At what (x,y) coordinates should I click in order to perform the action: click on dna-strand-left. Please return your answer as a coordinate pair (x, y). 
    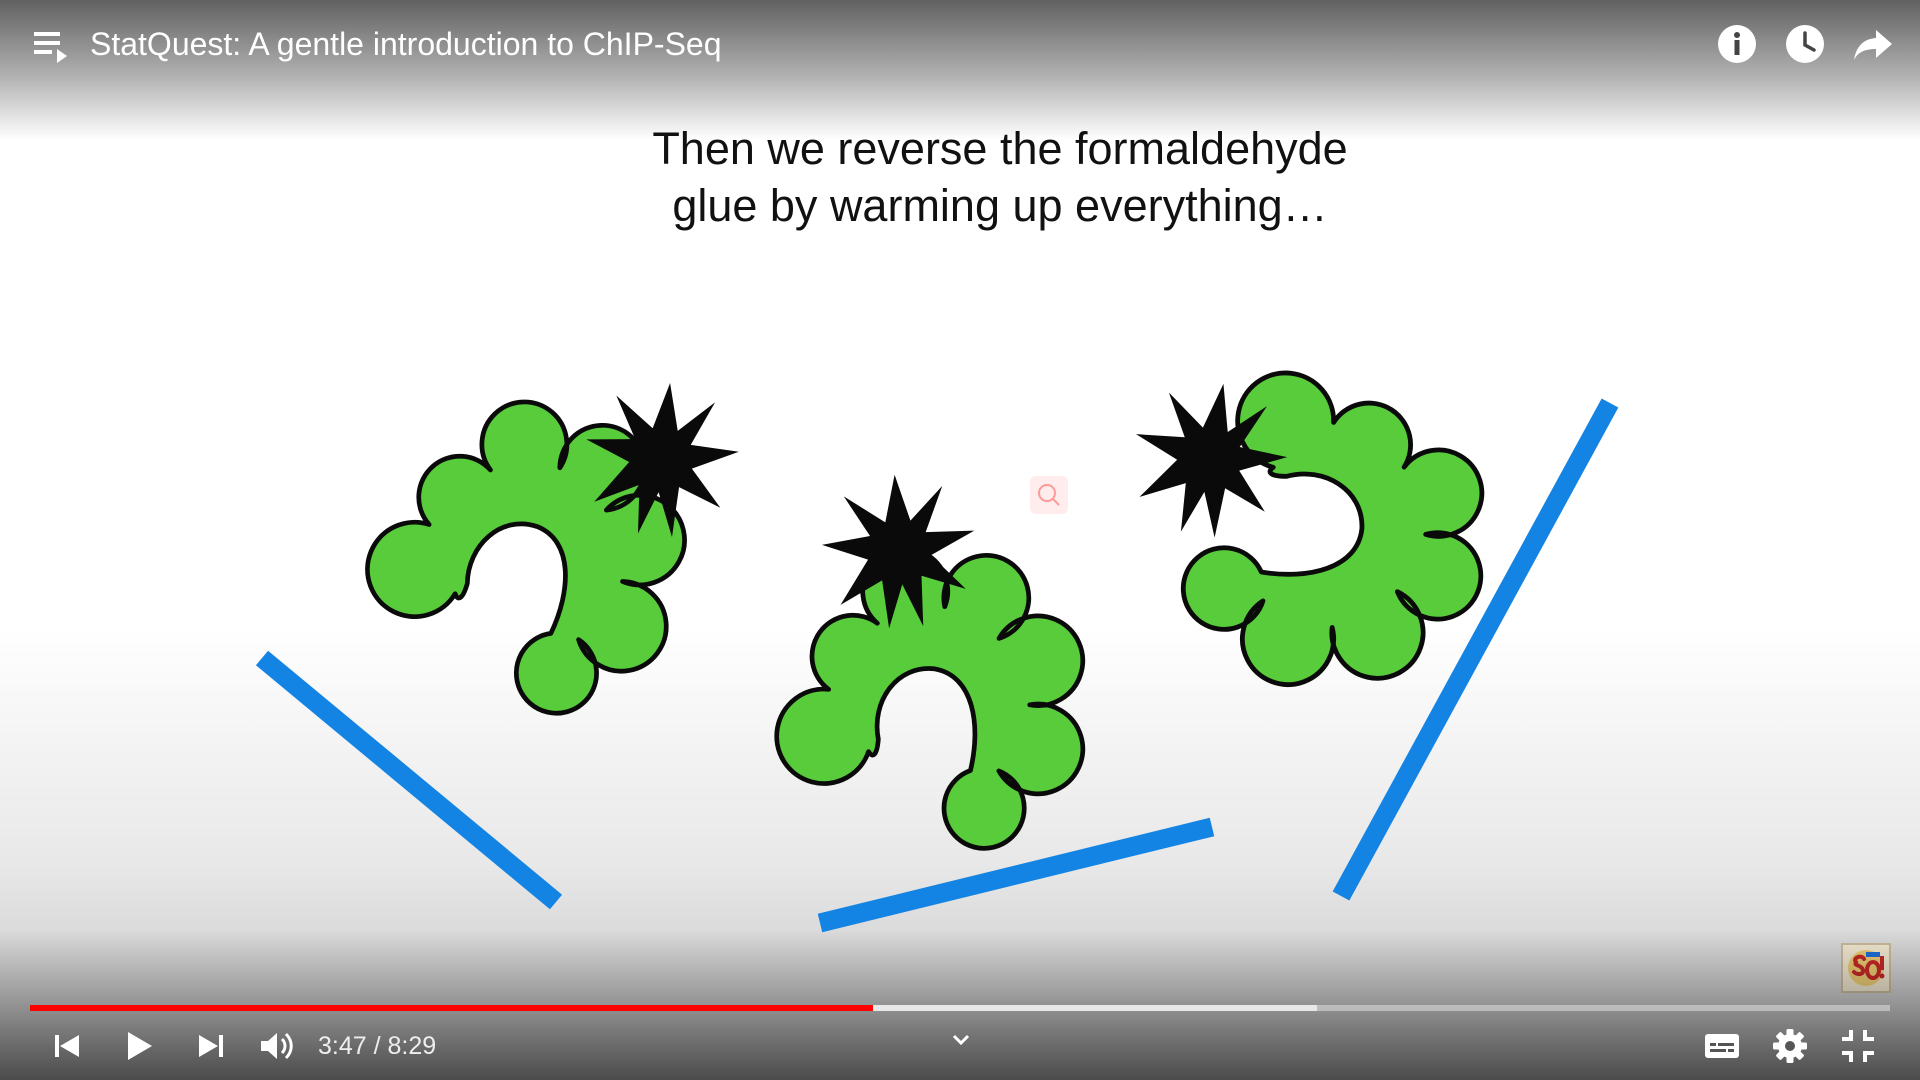
    Looking at the image, I should click on (409, 780).